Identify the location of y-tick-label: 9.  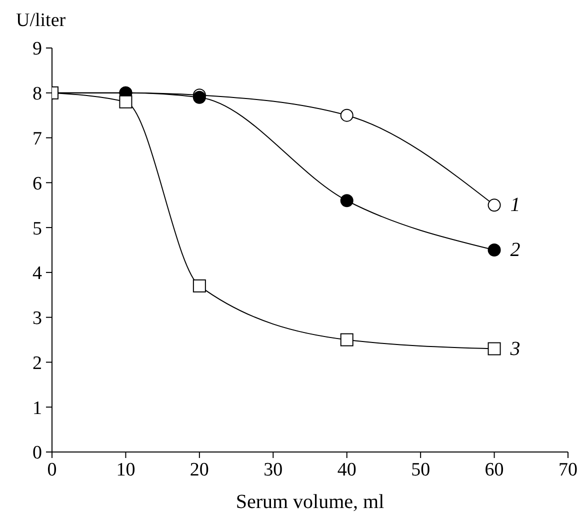
(37, 49).